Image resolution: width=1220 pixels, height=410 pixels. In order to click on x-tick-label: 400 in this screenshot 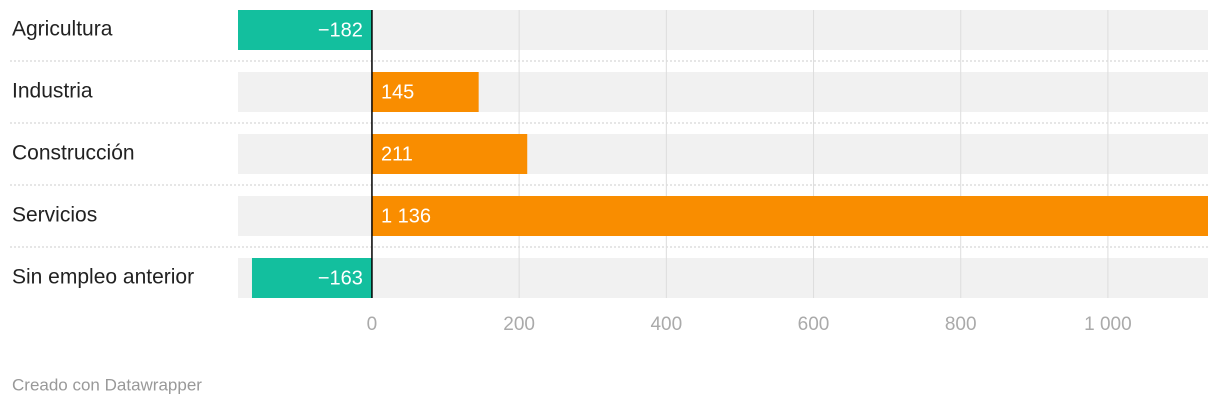, I will do `click(666, 324)`.